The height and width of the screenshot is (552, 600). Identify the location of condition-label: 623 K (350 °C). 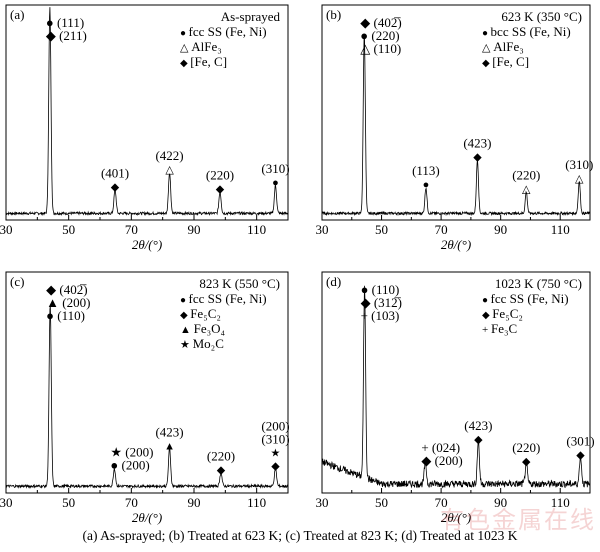
(541, 16).